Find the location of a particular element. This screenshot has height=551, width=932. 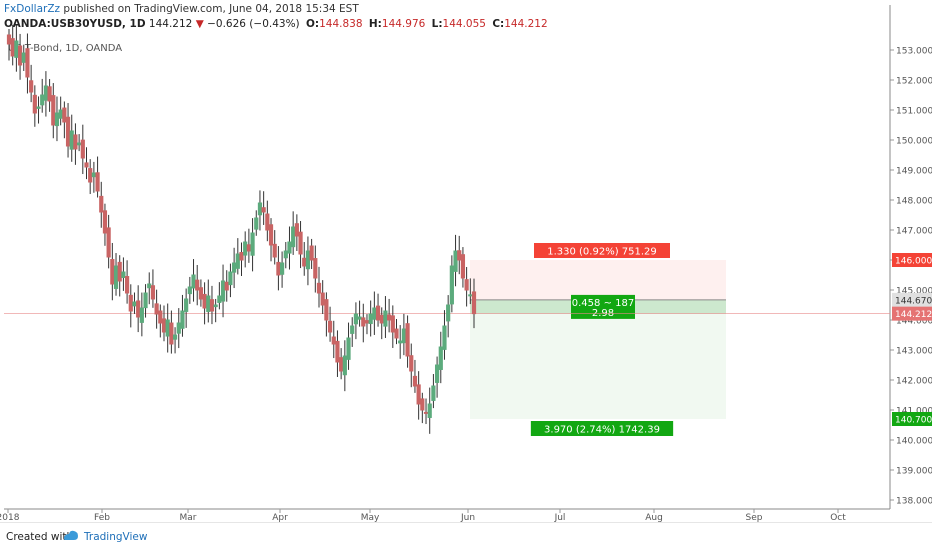

x-tick-label: May is located at coordinates (370, 517).